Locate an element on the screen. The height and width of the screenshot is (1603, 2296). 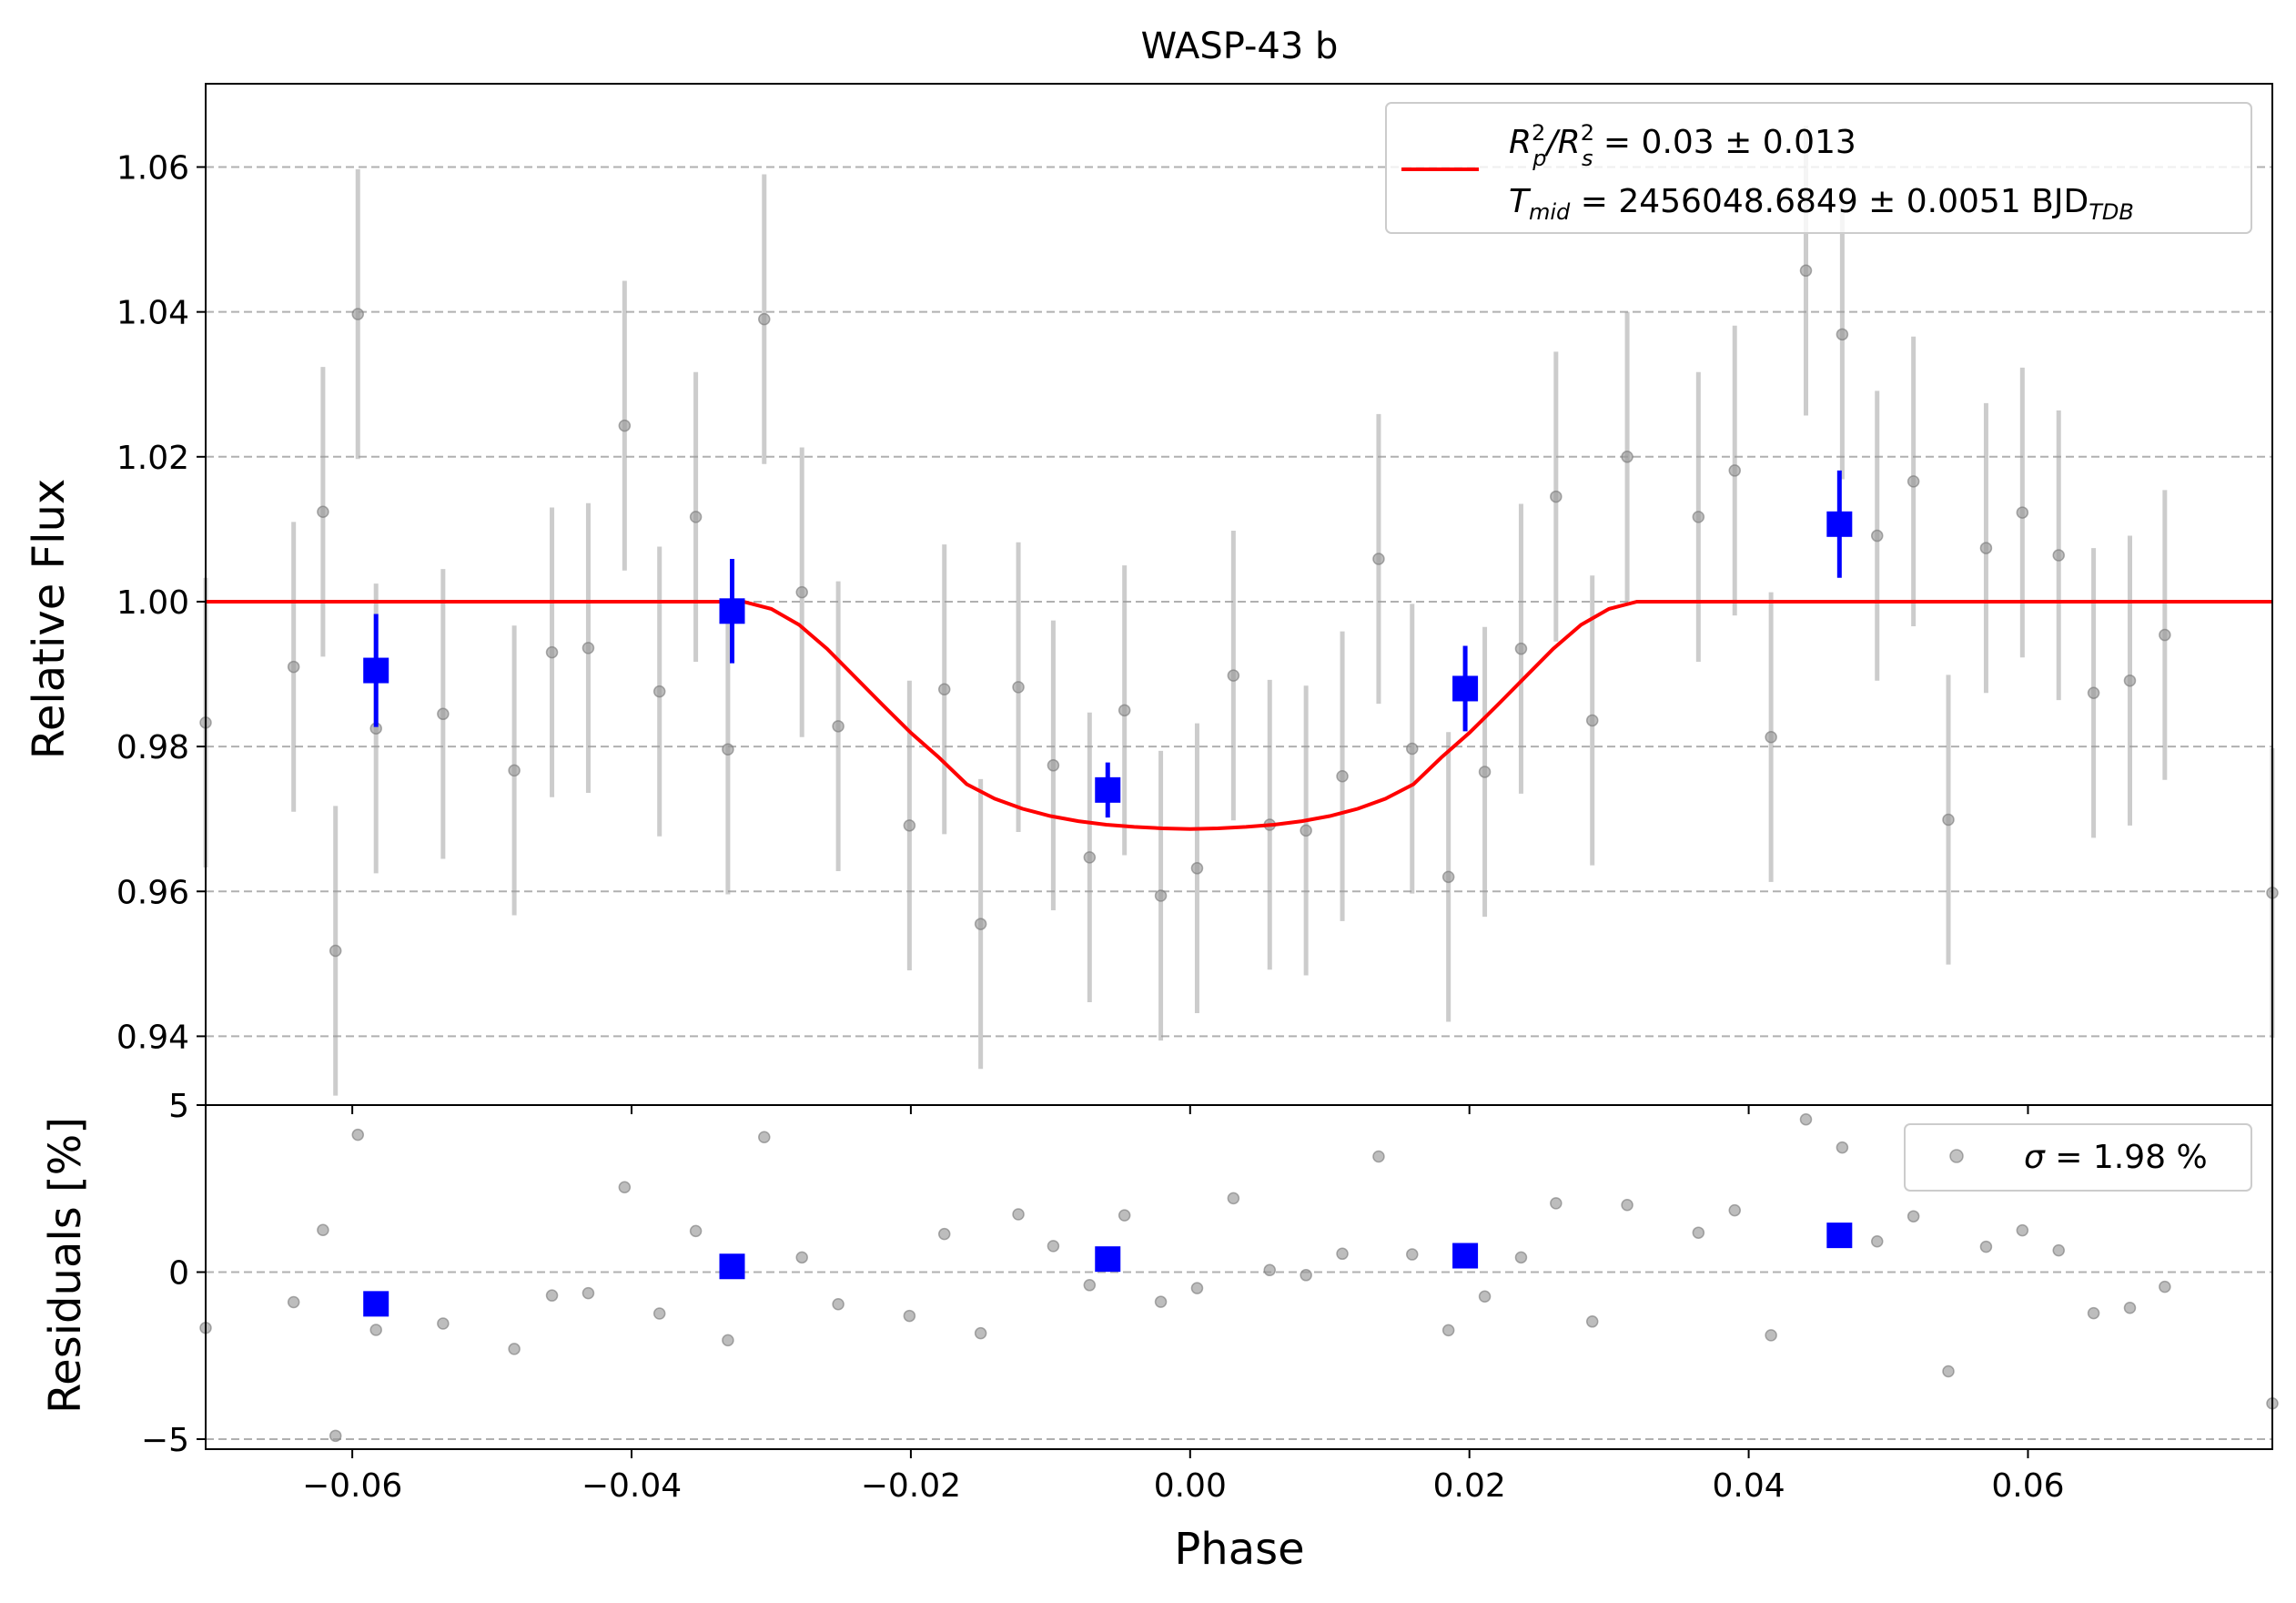
main-y-tick-label: 0.98 is located at coordinates (153, 747).